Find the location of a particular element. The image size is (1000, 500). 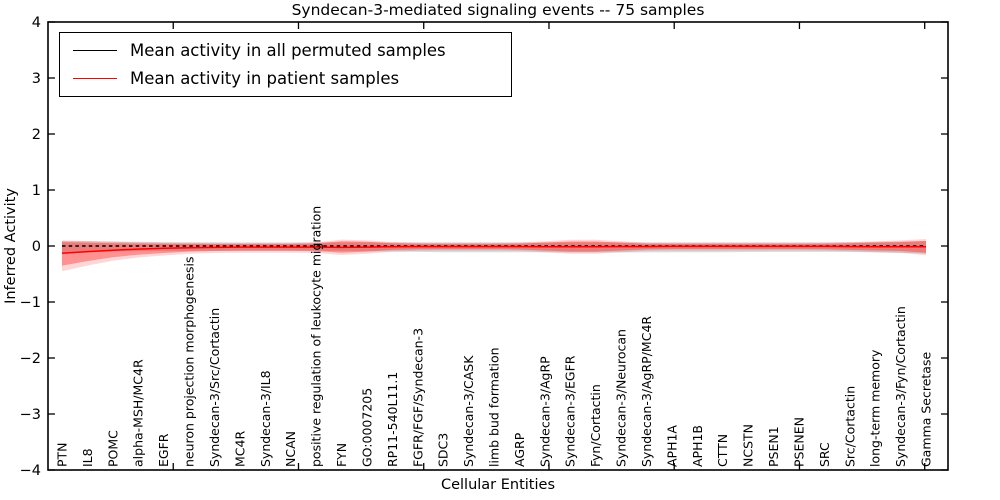

entity-label: long-term memory is located at coordinates (875, 408).